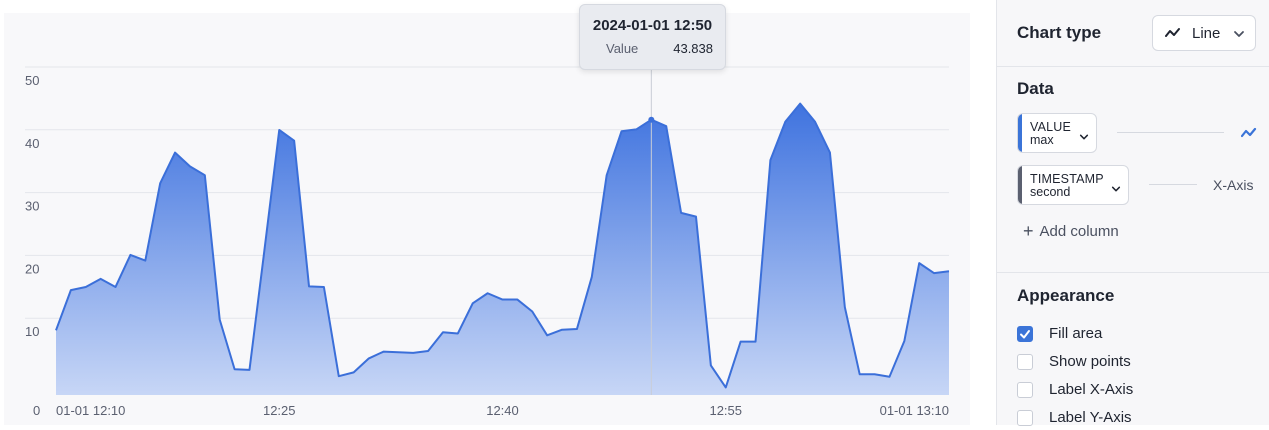 This screenshot has height=430, width=1269. Describe the element at coordinates (1090, 361) in the screenshot. I see `option-label: Show points` at that location.